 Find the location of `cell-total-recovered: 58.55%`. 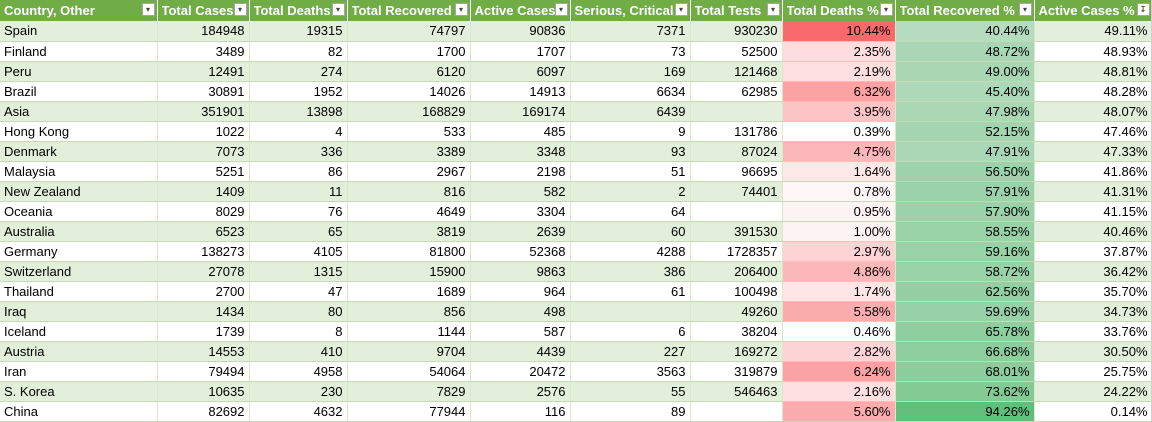

cell-total-recovered: 58.55% is located at coordinates (965, 231).